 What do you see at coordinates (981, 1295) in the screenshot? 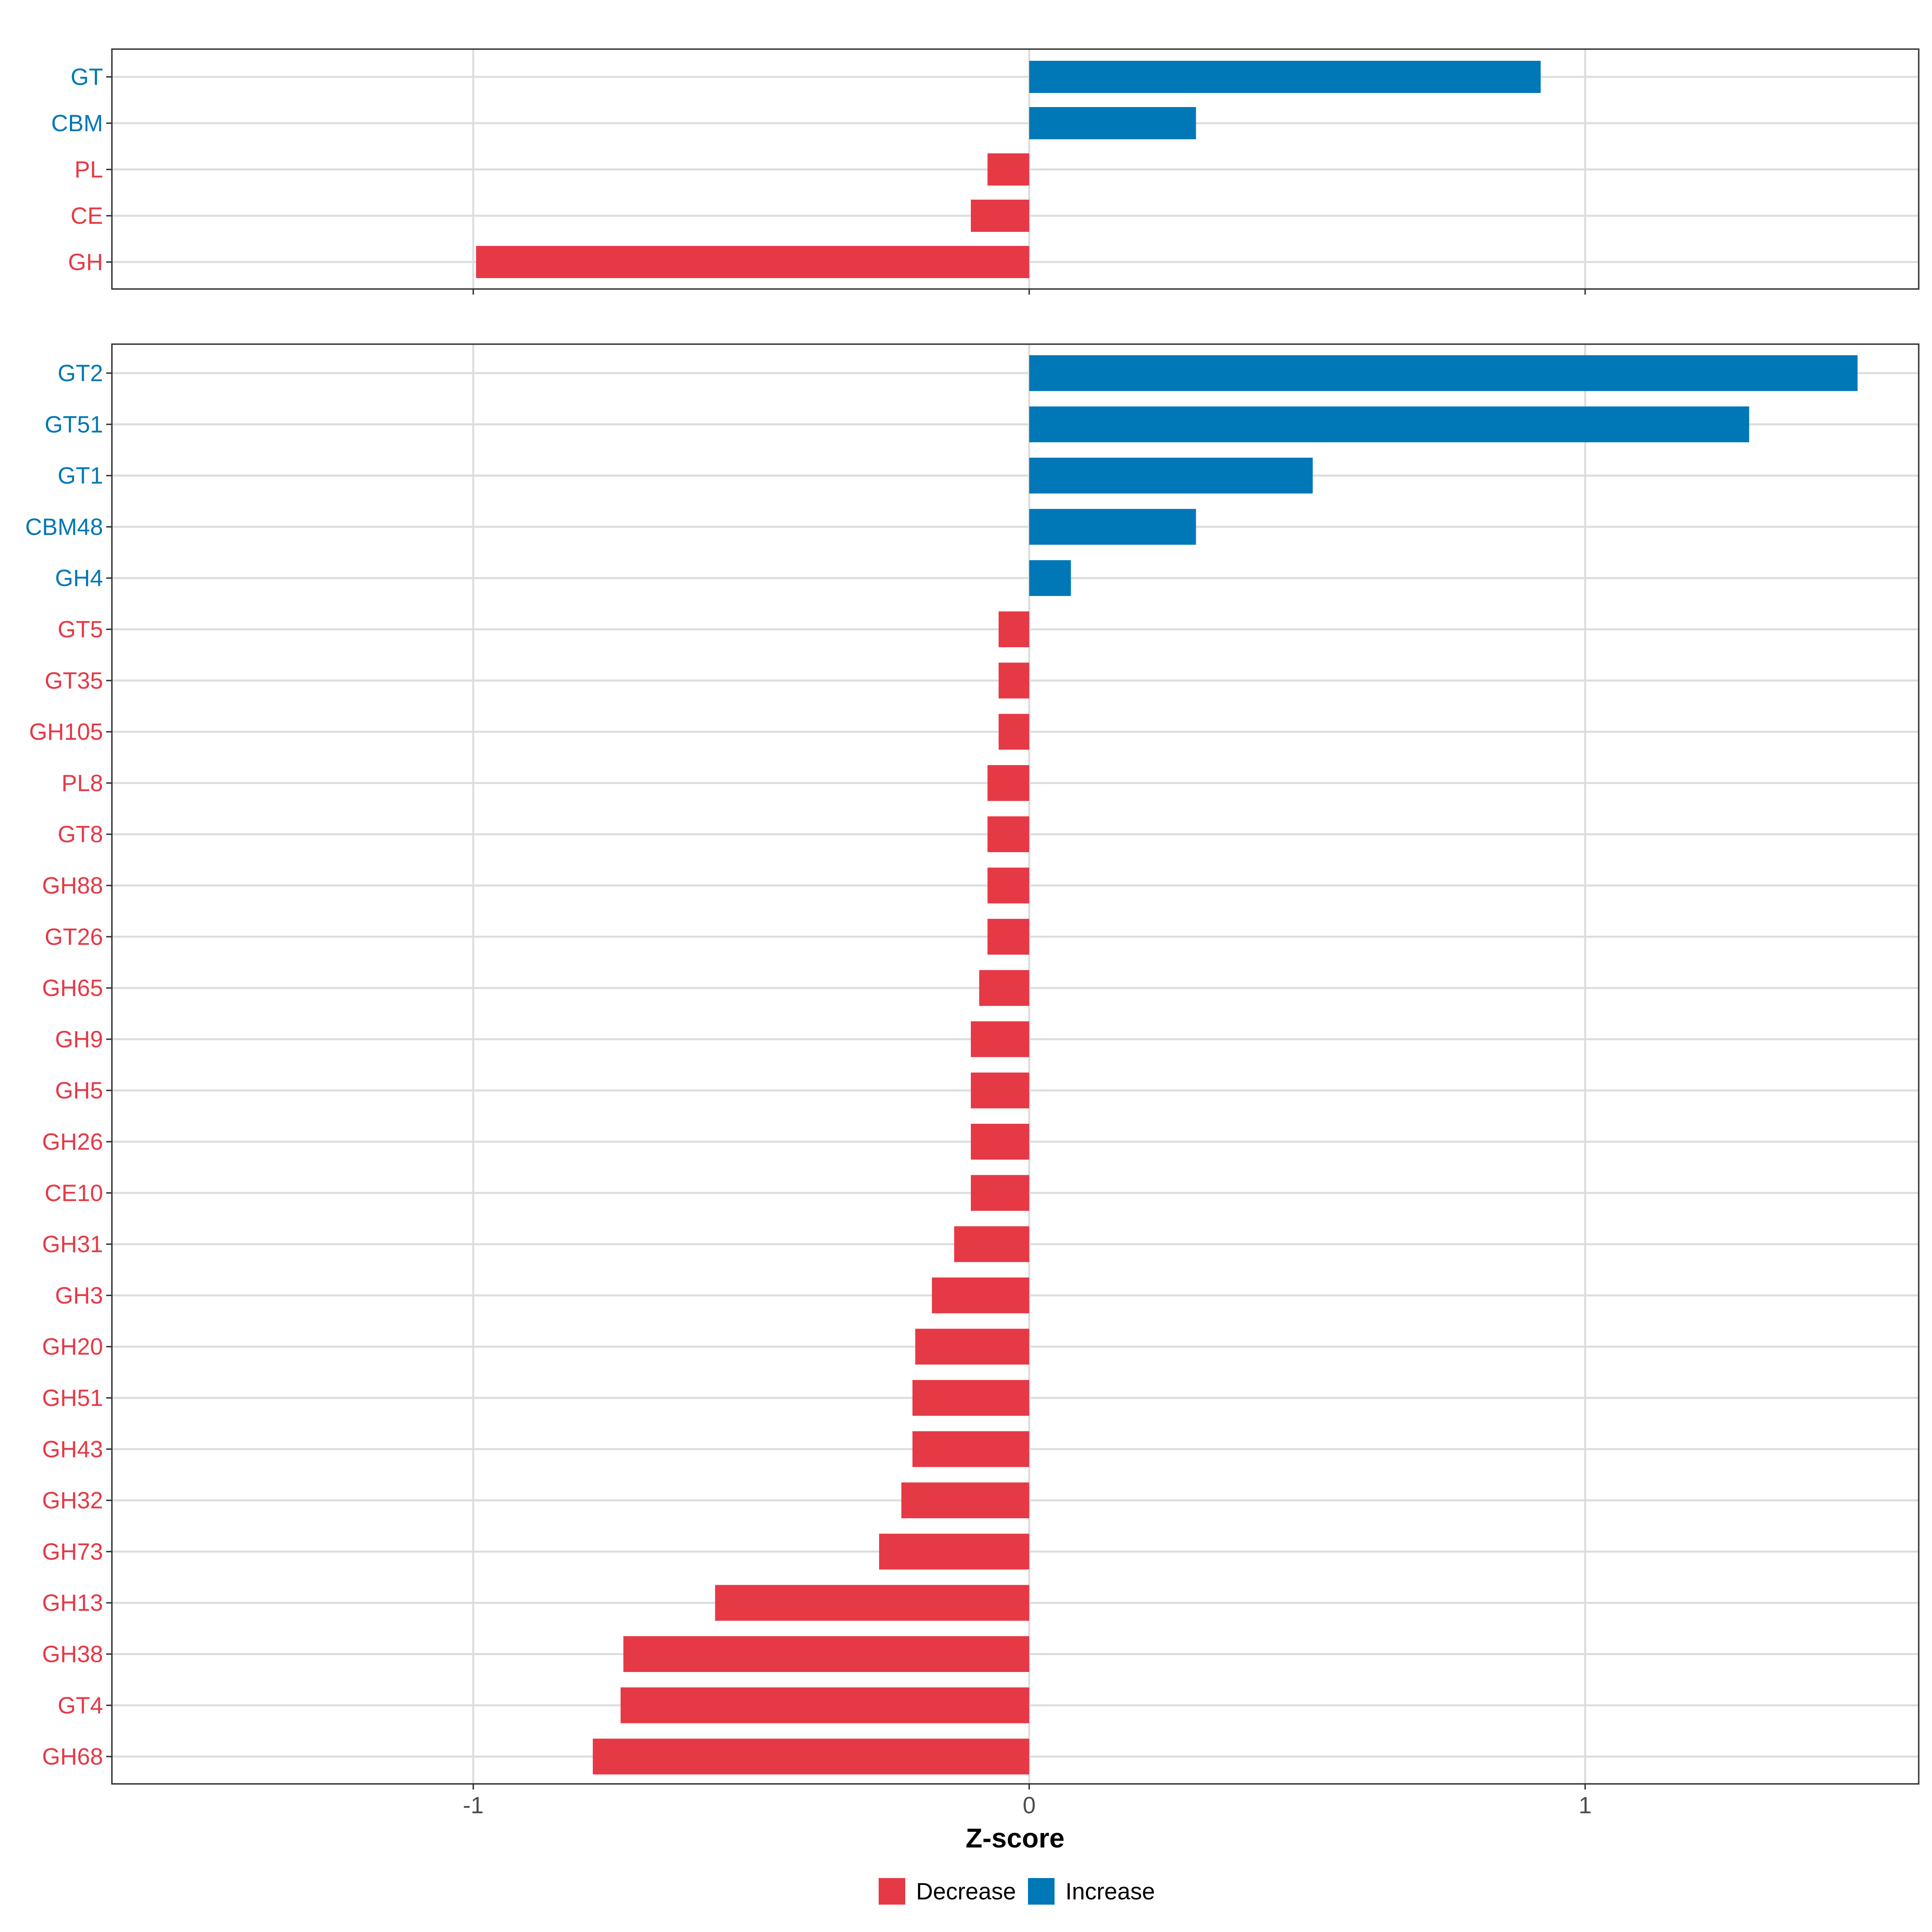
I see `bar-gh3` at bounding box center [981, 1295].